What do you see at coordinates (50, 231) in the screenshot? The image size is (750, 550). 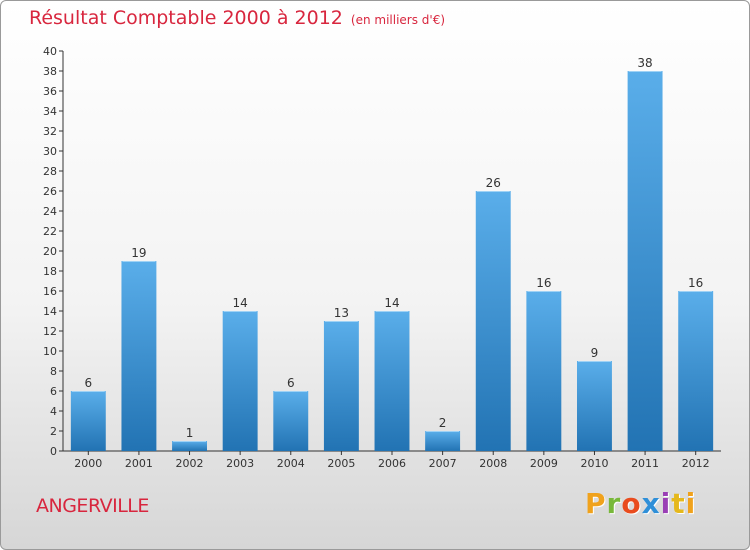 I see `y-tick-label: 22` at bounding box center [50, 231].